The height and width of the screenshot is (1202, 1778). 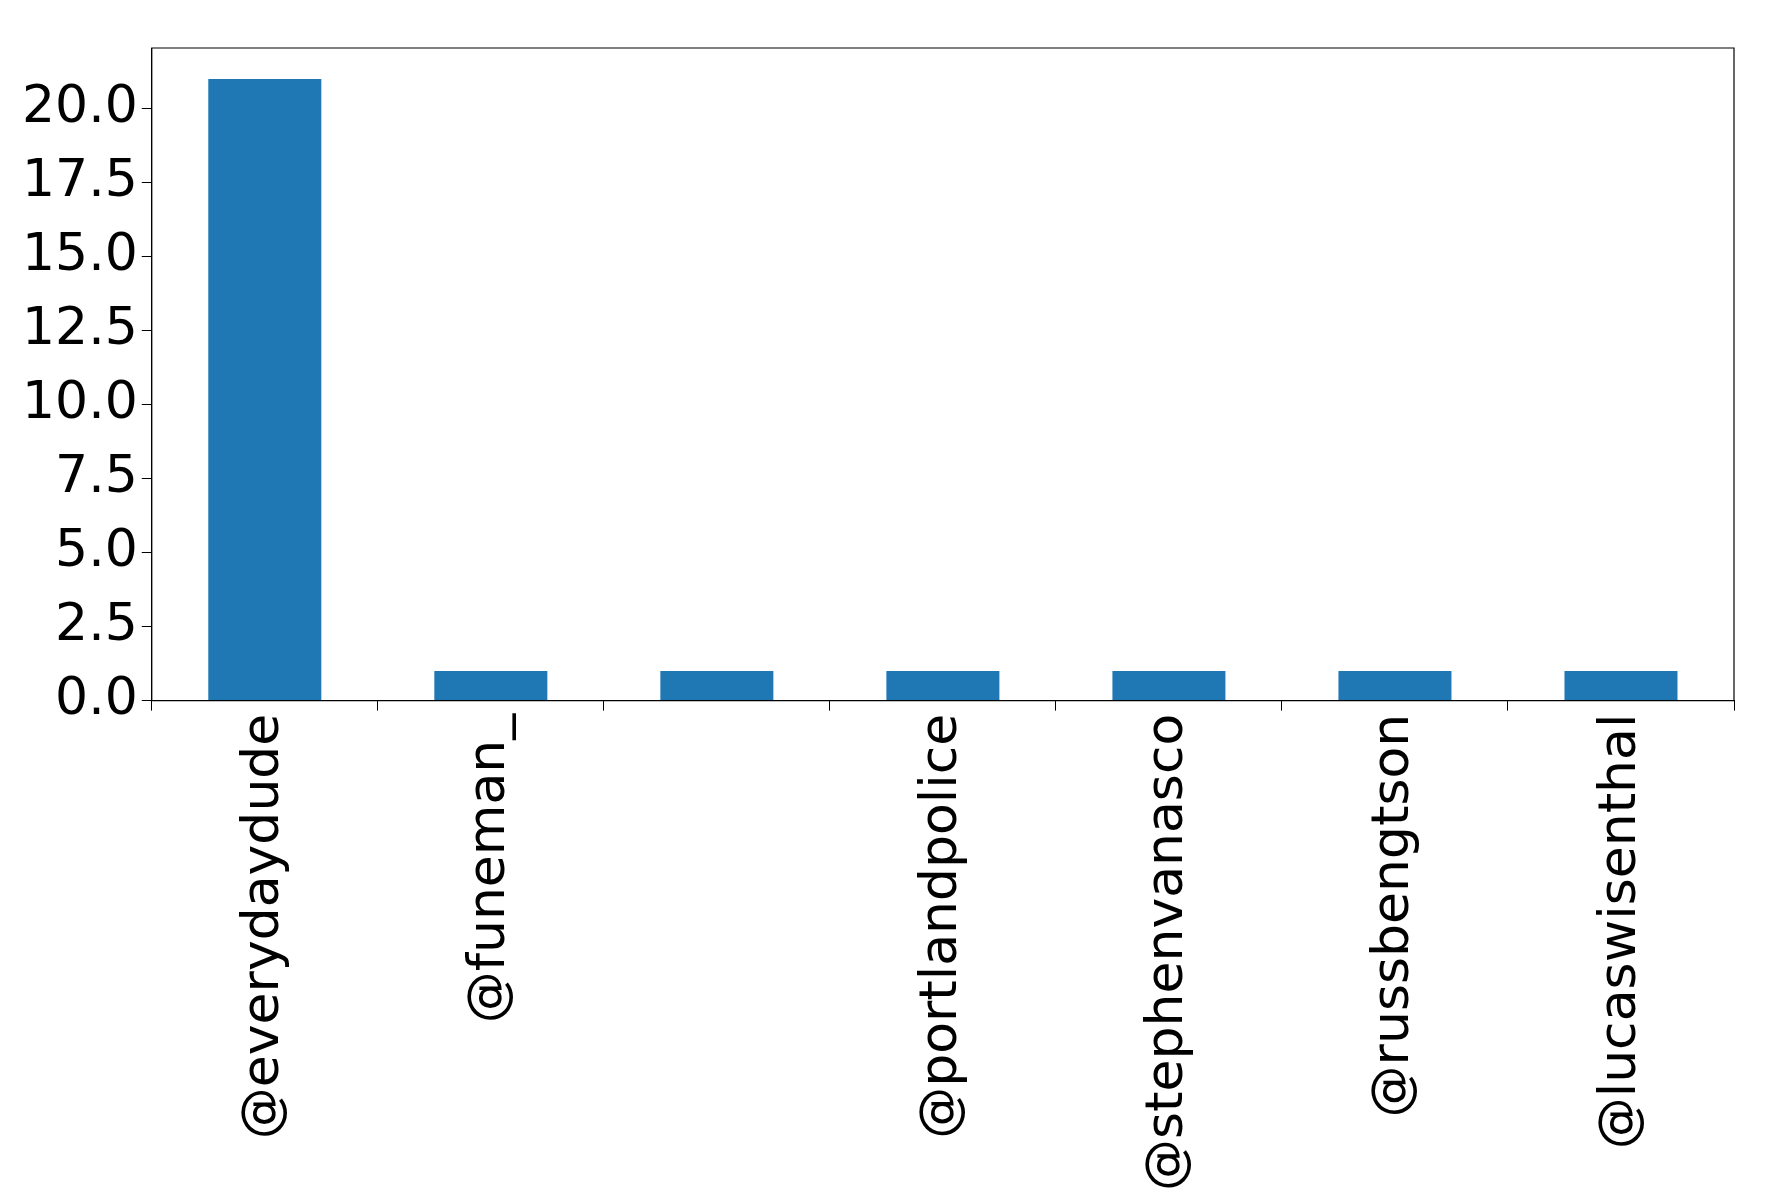 What do you see at coordinates (486, 868) in the screenshot?
I see `x-tick-label: @funeman_` at bounding box center [486, 868].